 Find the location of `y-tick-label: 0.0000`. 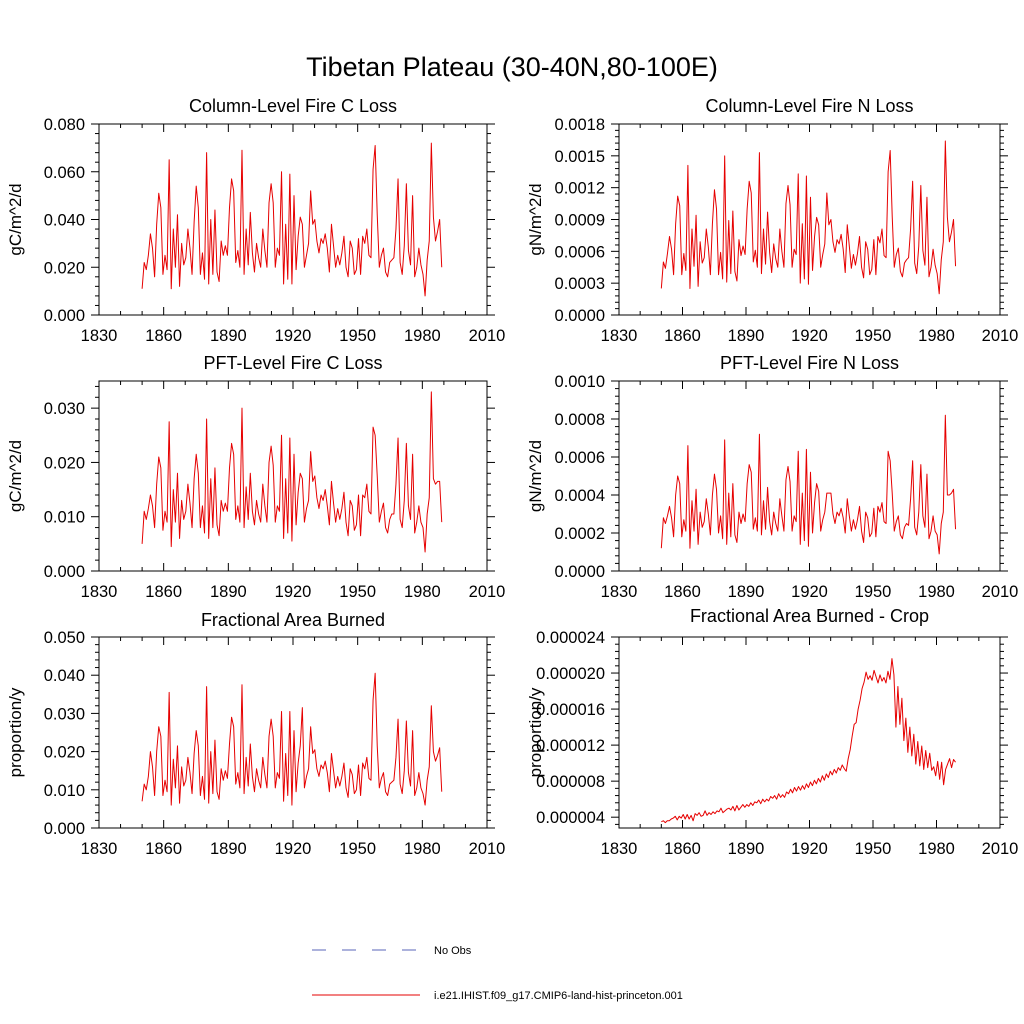

y-tick-label: 0.0000 is located at coordinates (580, 572).